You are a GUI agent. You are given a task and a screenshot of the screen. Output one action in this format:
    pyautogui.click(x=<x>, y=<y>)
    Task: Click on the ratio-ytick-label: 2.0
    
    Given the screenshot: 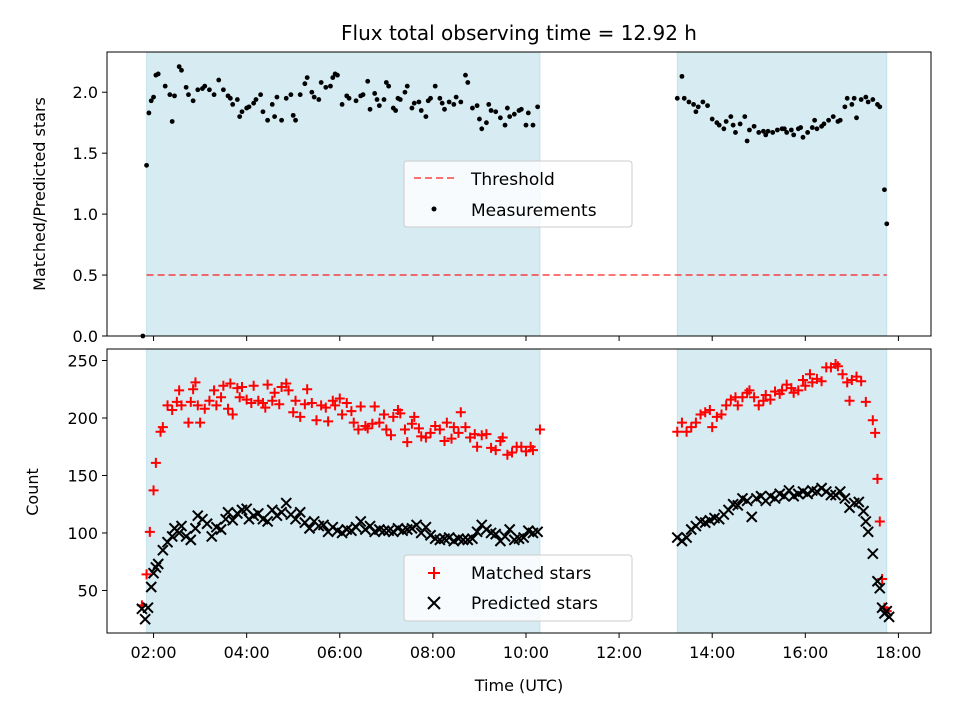 What is the action you would take?
    pyautogui.click(x=85, y=92)
    